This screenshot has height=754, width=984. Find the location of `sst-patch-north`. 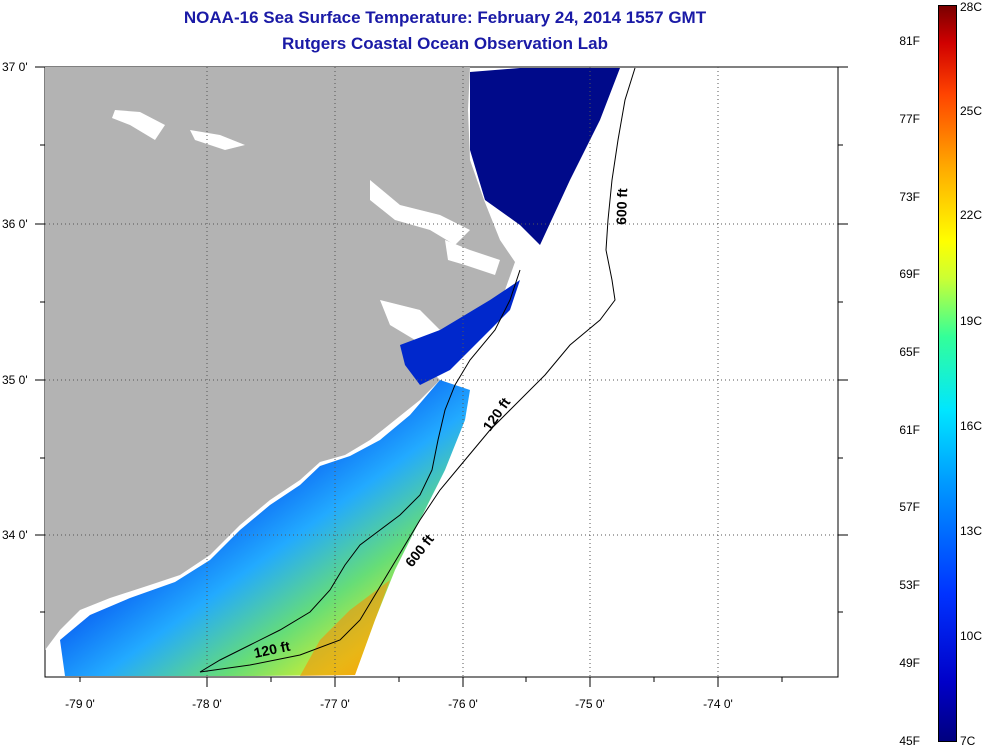

sst-patch-north is located at coordinates (545, 156).